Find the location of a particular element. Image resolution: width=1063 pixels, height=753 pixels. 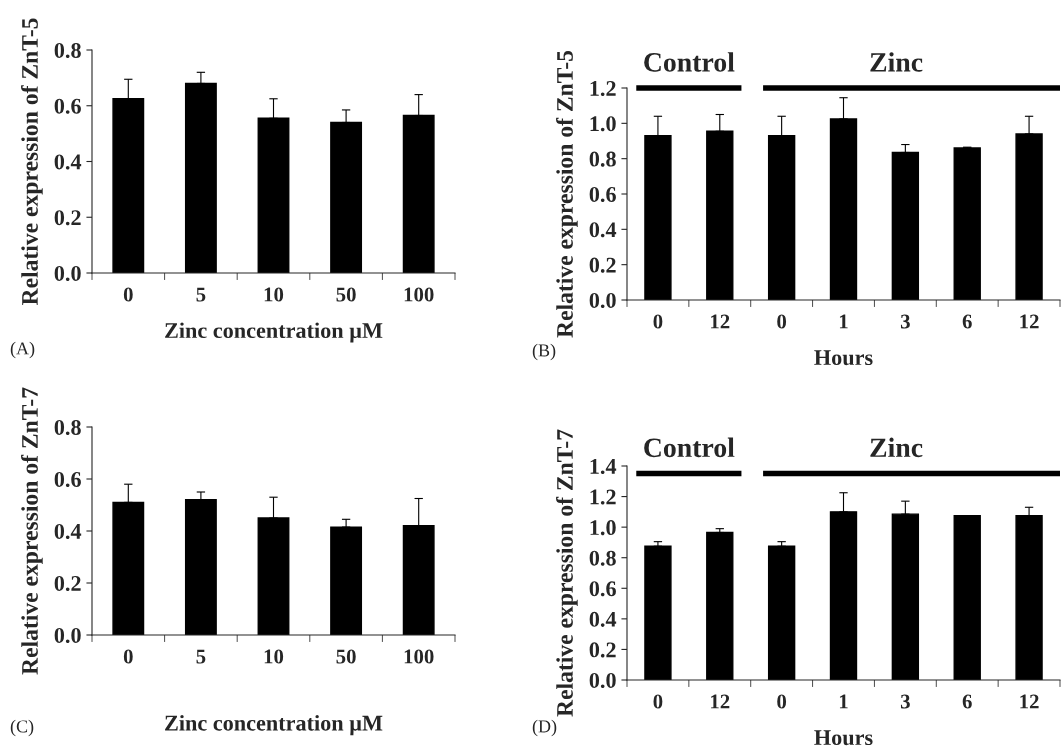

text: (C) is located at coordinates (22, 728).